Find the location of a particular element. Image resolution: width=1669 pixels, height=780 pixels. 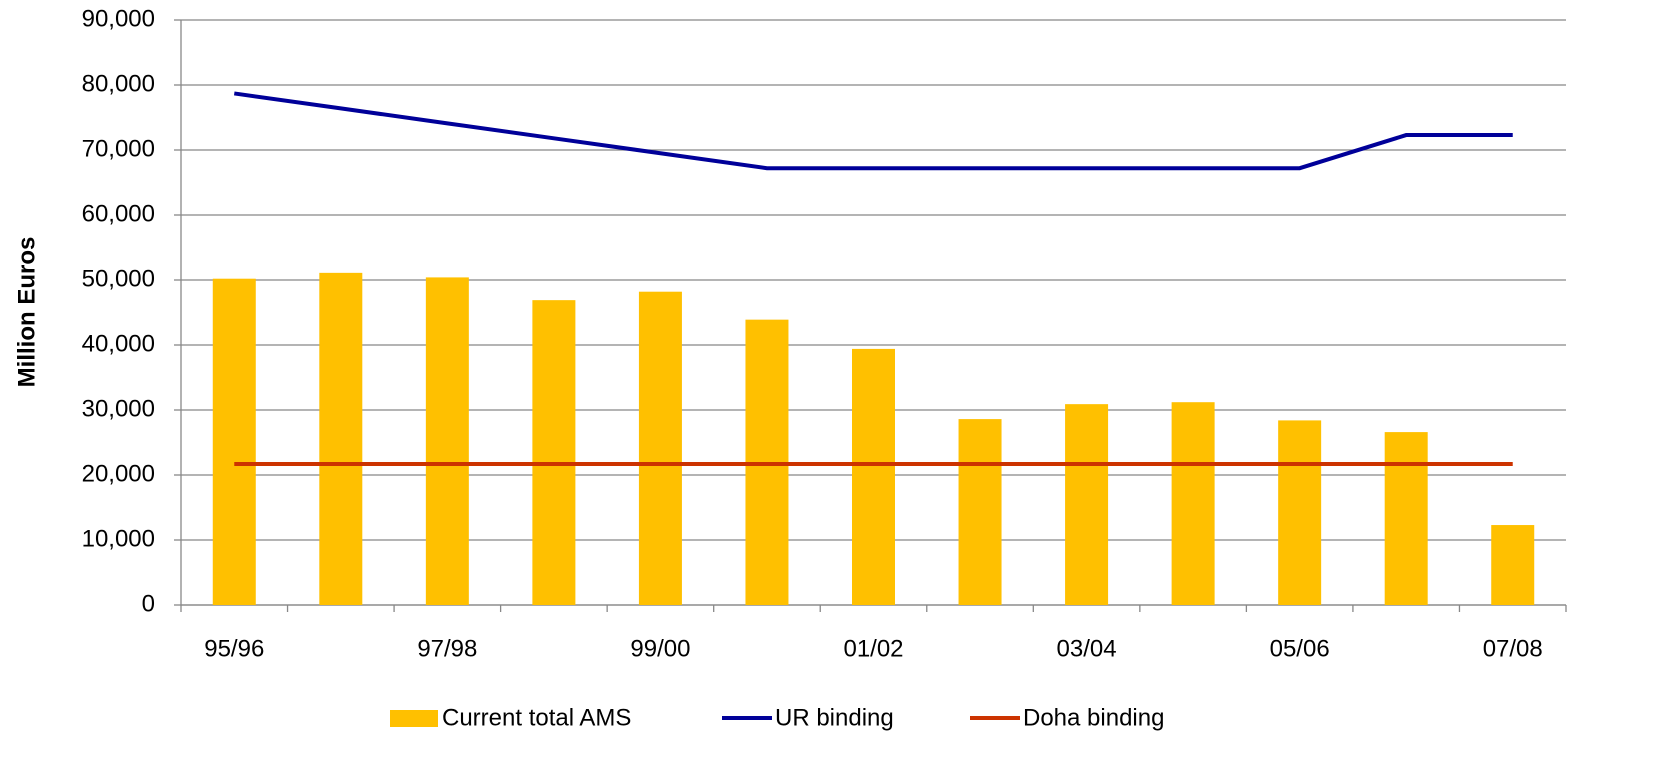

x-tick-label: 95/96 is located at coordinates (234, 648).